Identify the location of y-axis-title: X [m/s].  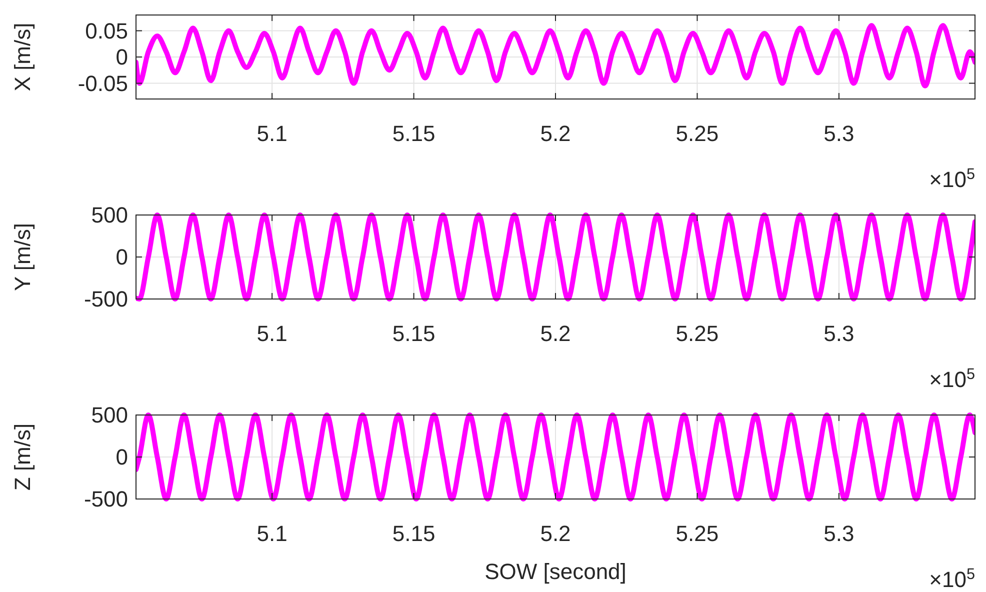
(22, 57).